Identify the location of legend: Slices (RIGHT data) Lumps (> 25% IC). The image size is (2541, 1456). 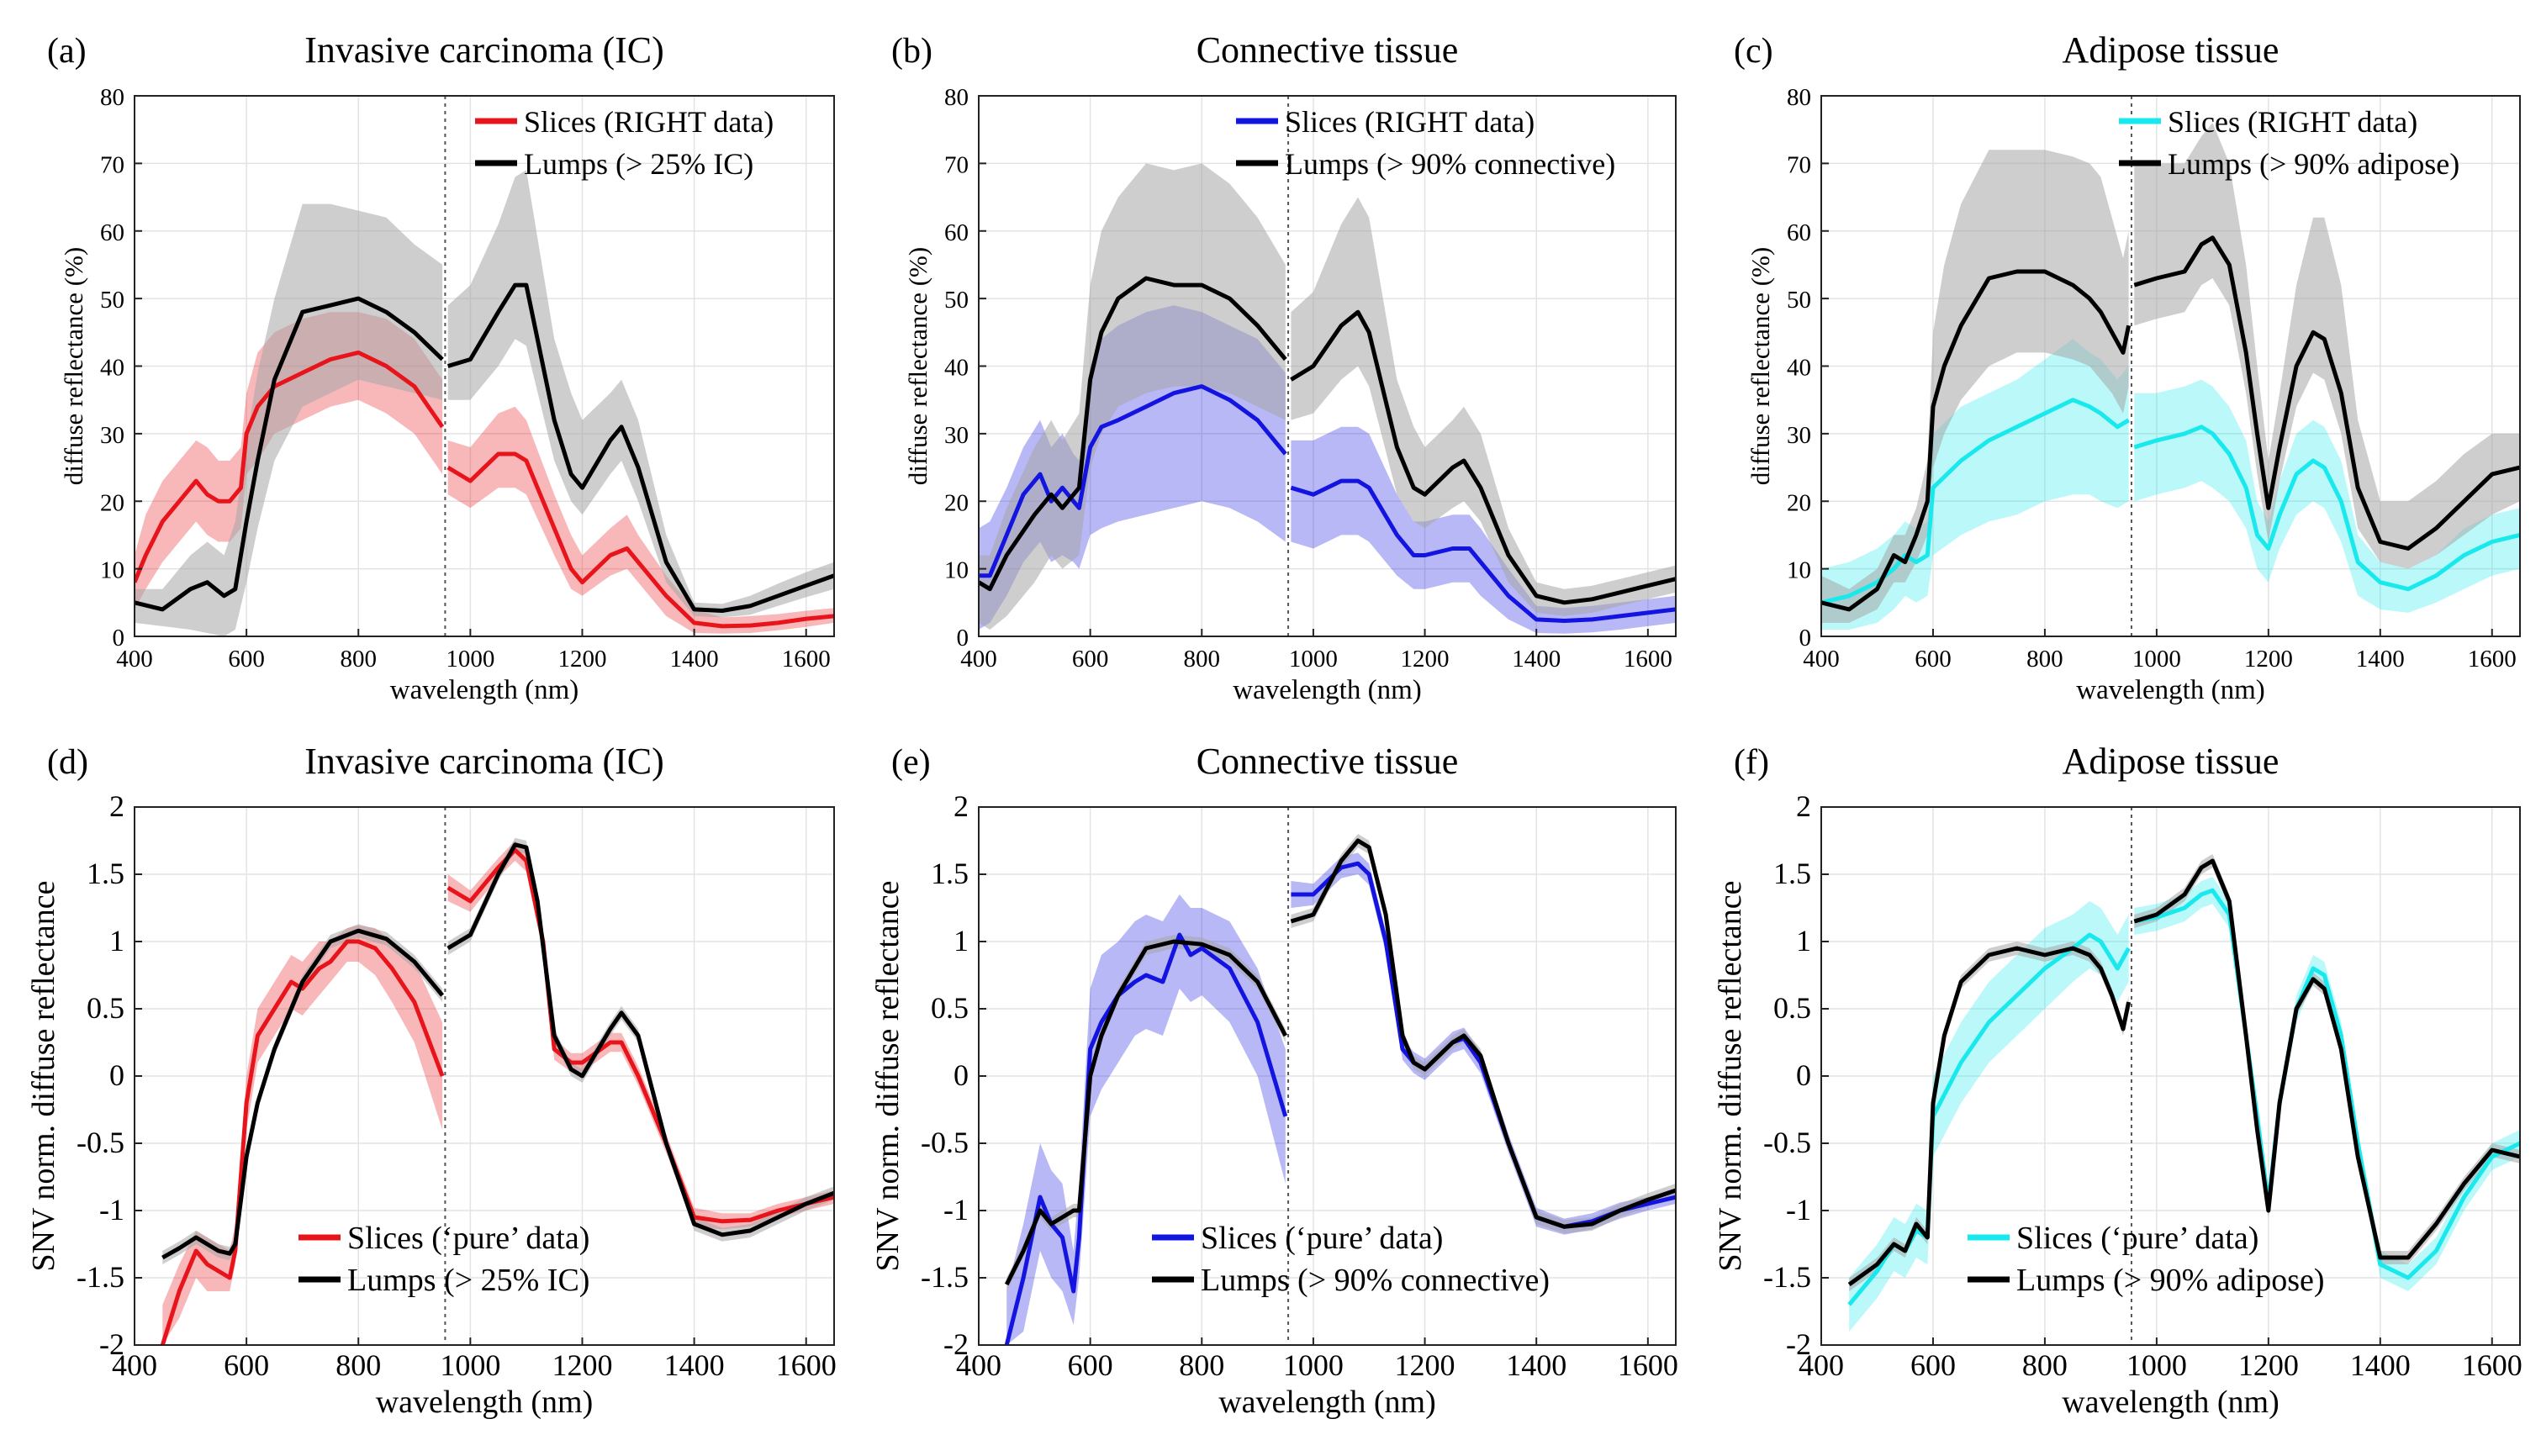
(624, 143).